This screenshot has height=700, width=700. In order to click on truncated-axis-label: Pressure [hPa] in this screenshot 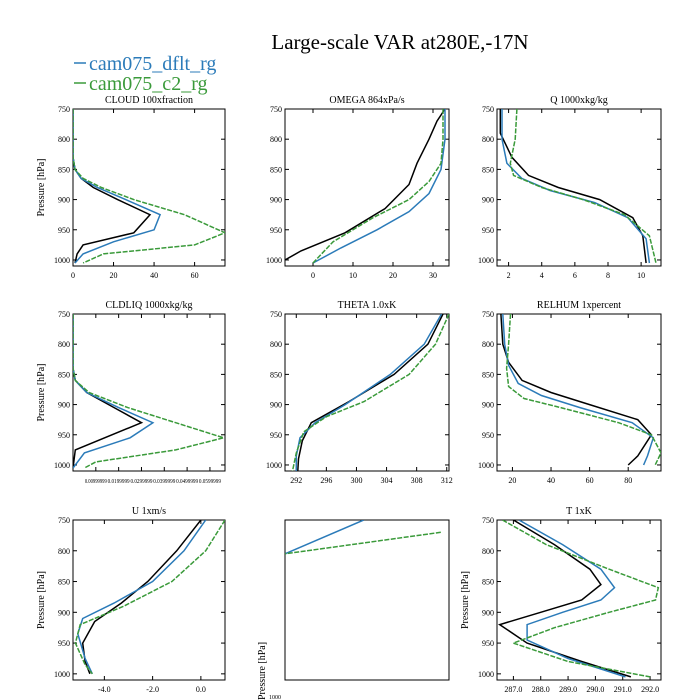, I will do `click(262, 671)`.